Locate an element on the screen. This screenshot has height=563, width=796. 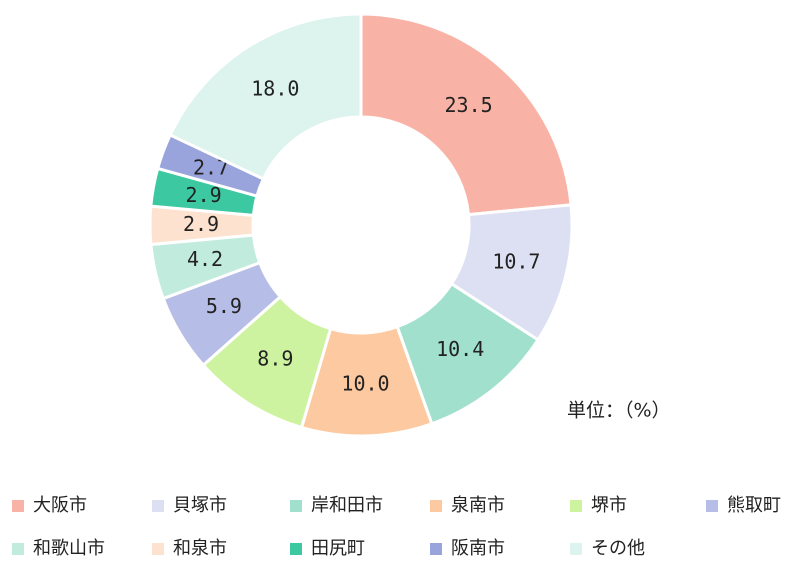
data-label: 5.9 is located at coordinates (224, 306).